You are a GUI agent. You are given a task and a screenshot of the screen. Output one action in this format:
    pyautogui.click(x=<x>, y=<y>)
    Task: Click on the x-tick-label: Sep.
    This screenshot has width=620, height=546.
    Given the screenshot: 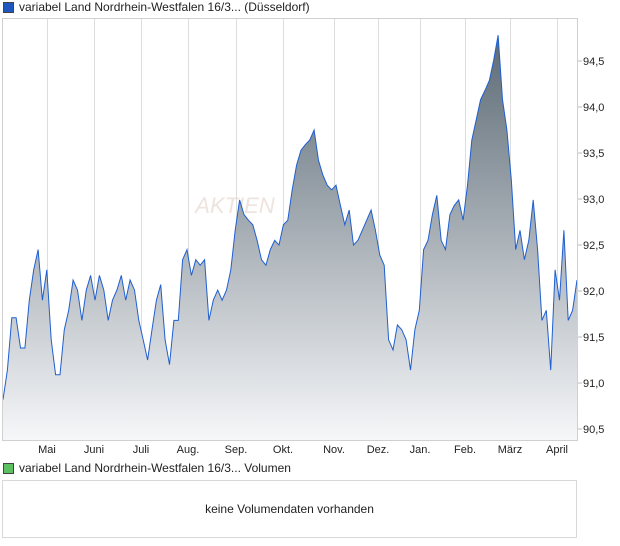 What is the action you would take?
    pyautogui.click(x=236, y=450)
    